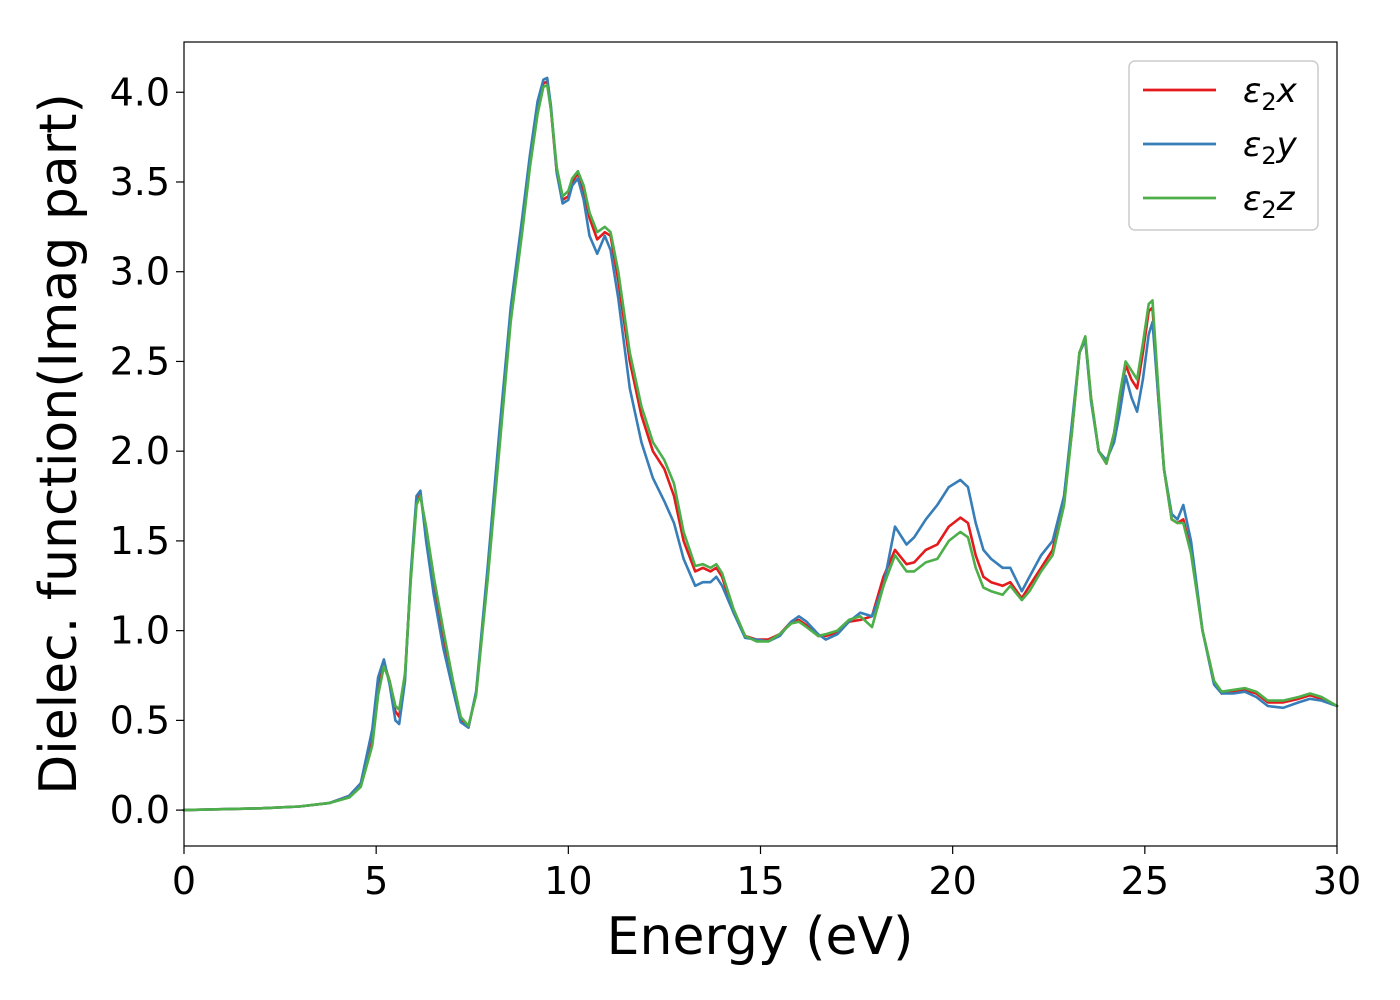  I want to click on y-tick-label: 4.0, so click(140, 92).